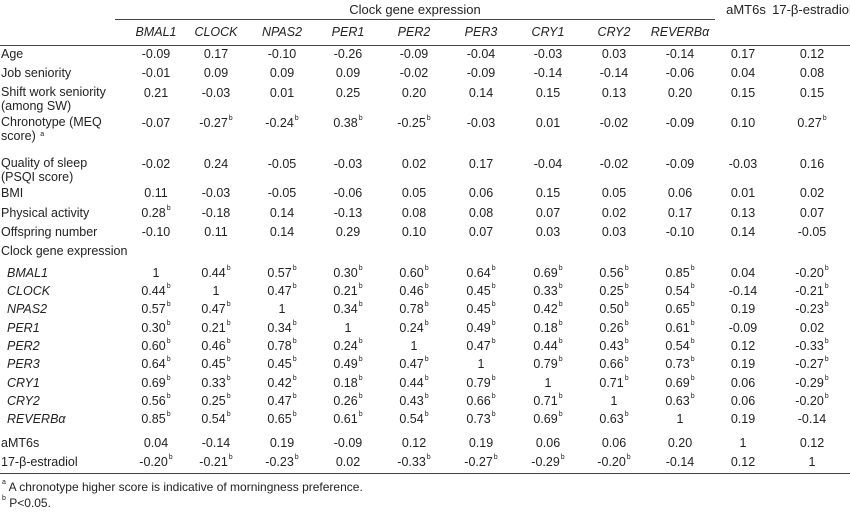 The image size is (850, 513). I want to click on table-cell: -0.07, so click(156, 123).